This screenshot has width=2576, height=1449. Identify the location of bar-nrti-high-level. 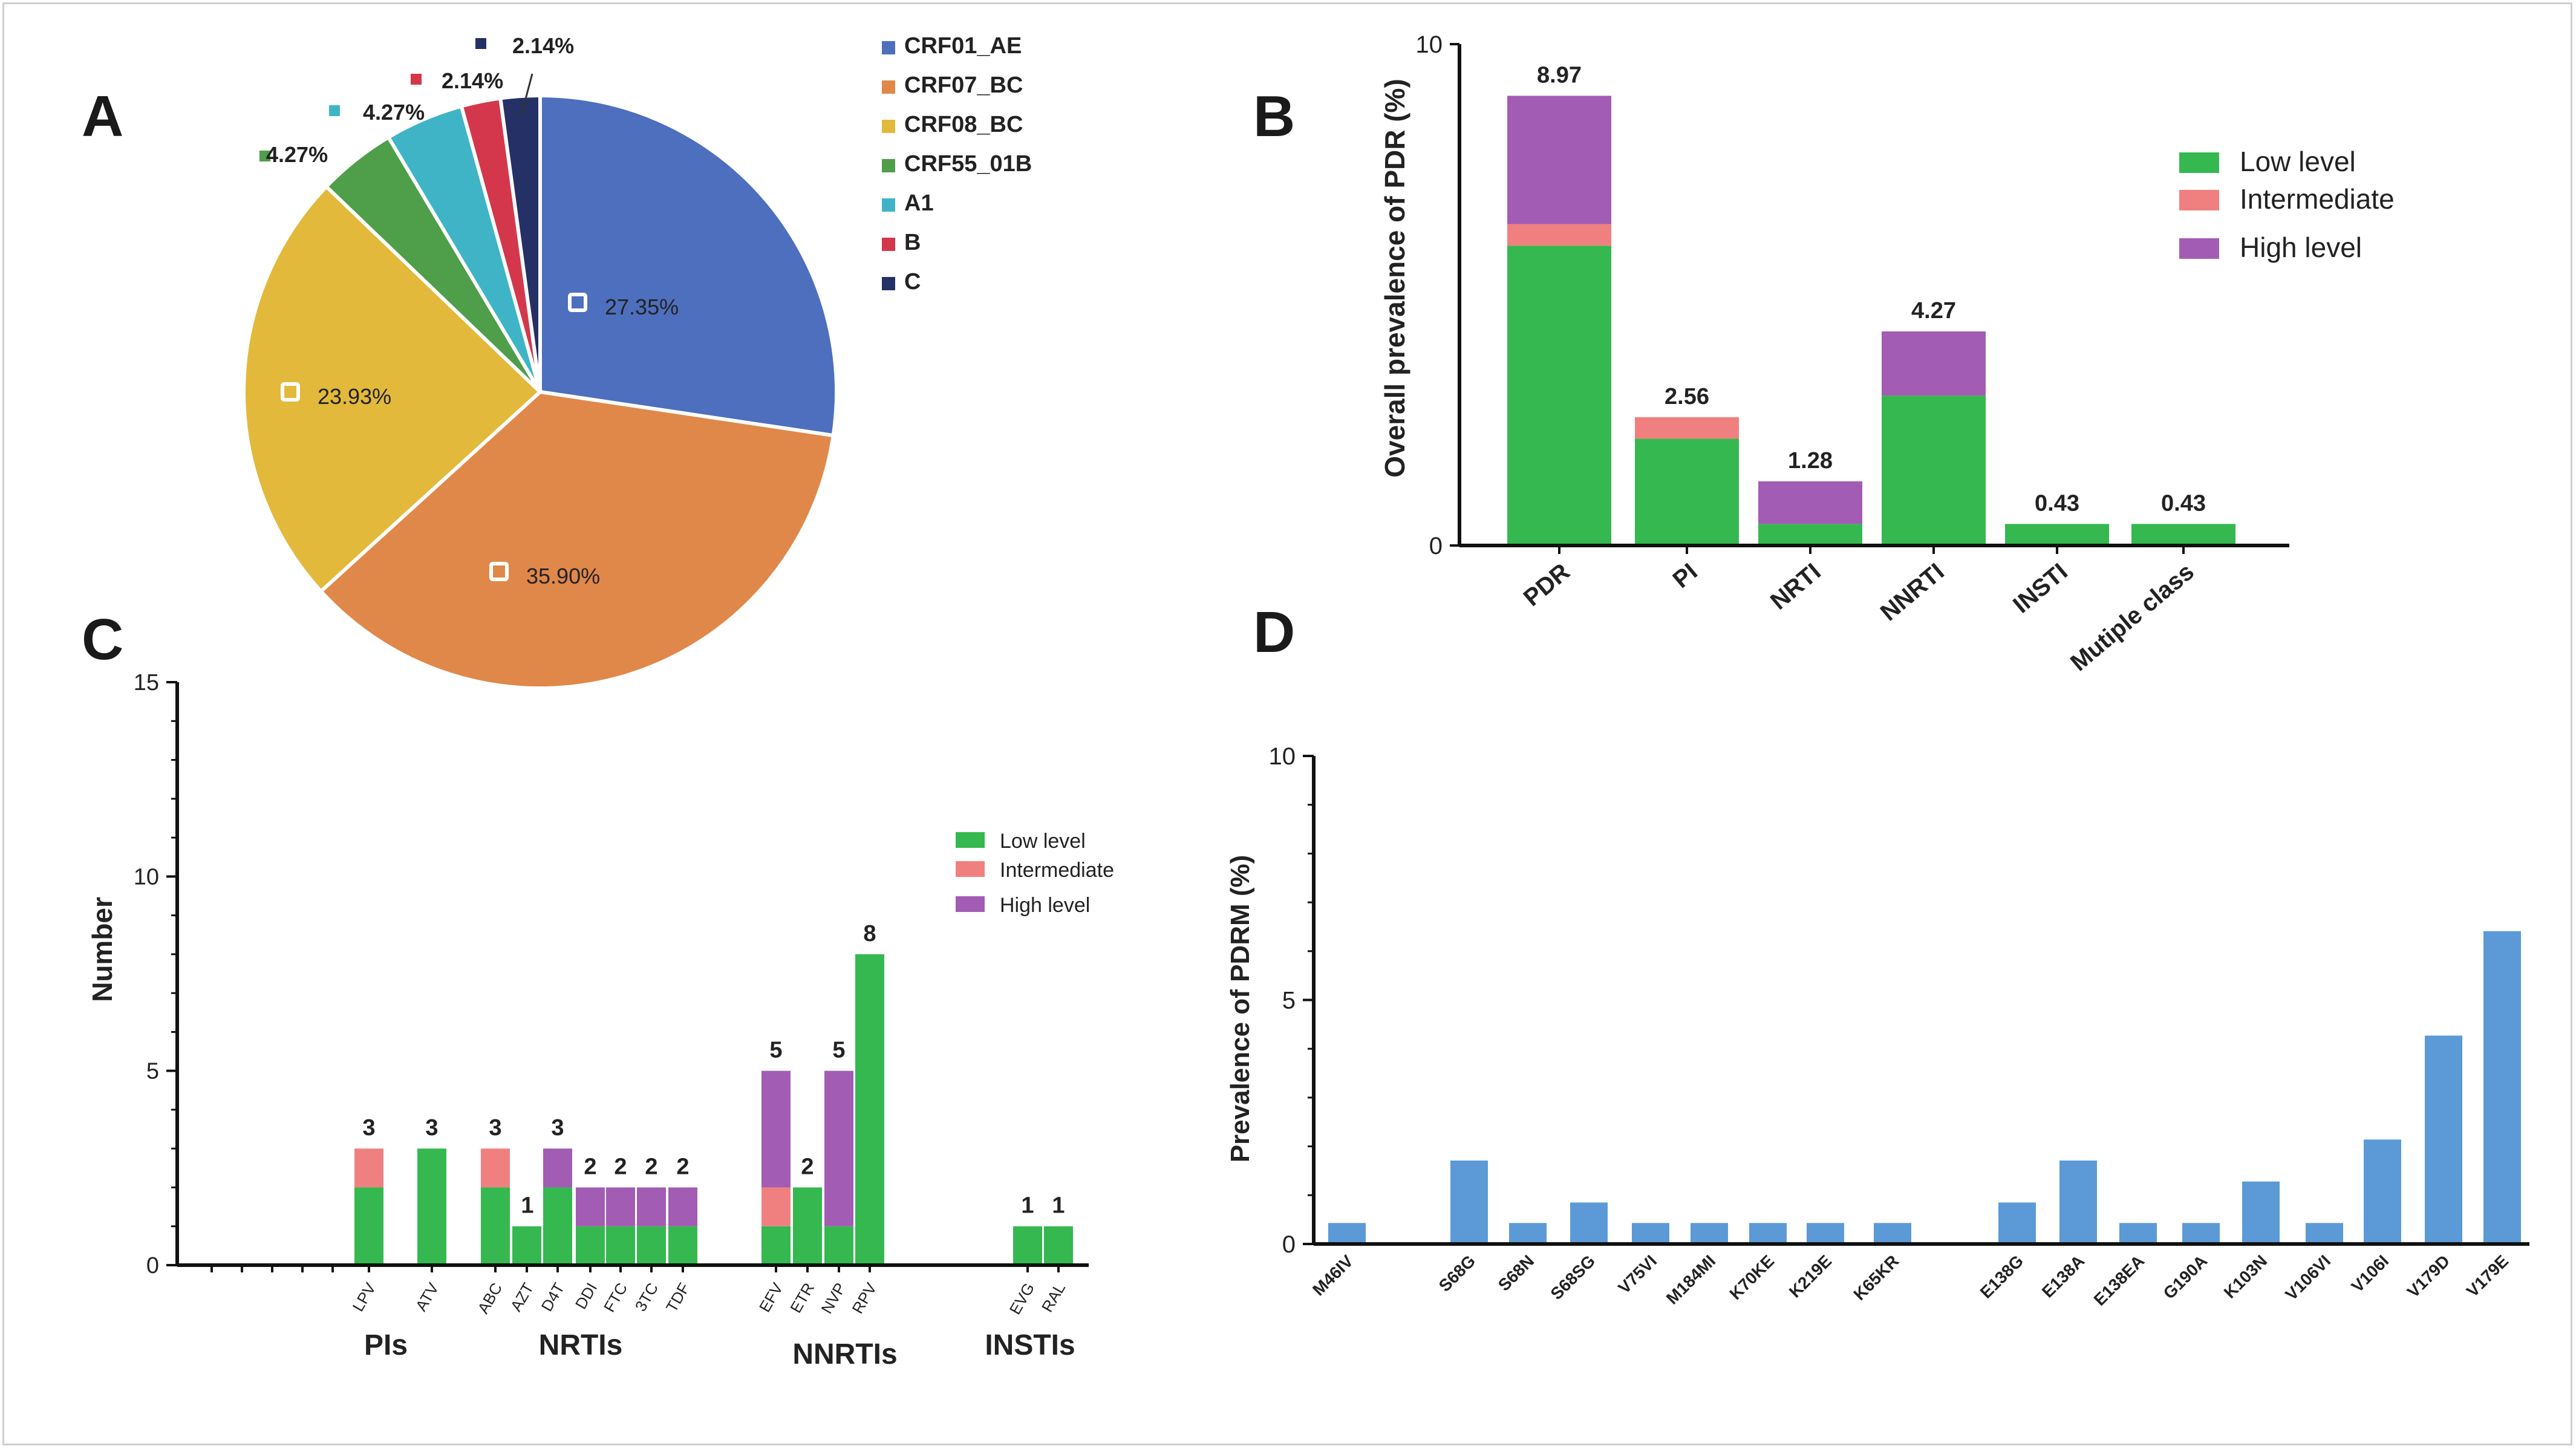
(1810, 503).